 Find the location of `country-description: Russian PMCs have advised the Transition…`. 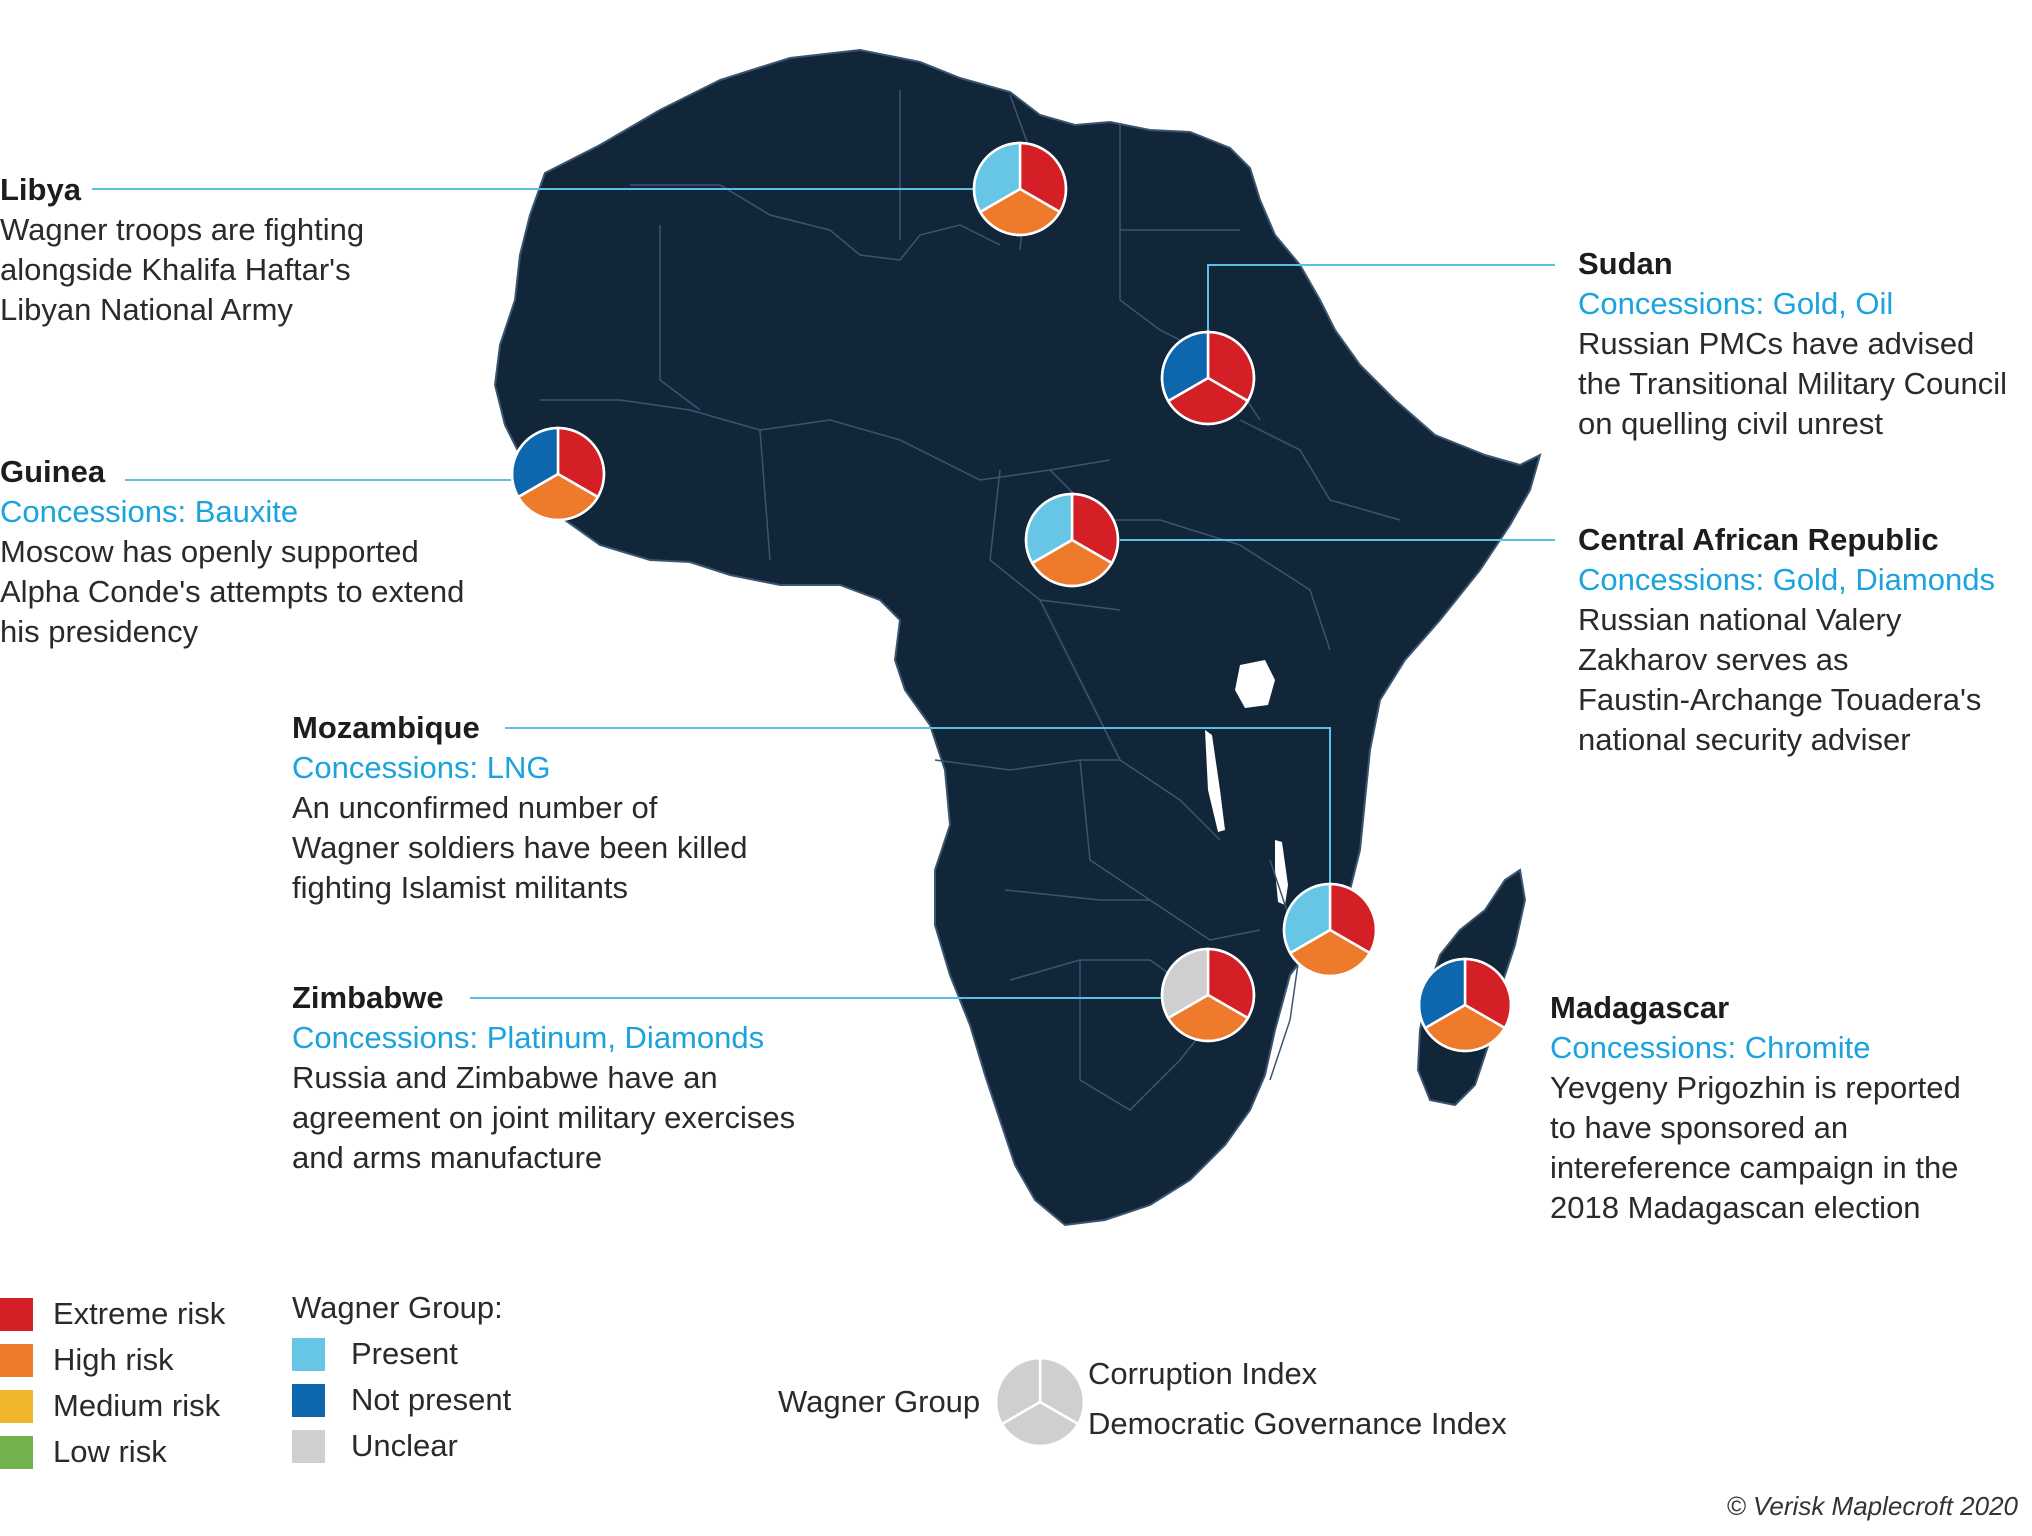

country-description: Russian PMCs have advised the Transition… is located at coordinates (1793, 383).